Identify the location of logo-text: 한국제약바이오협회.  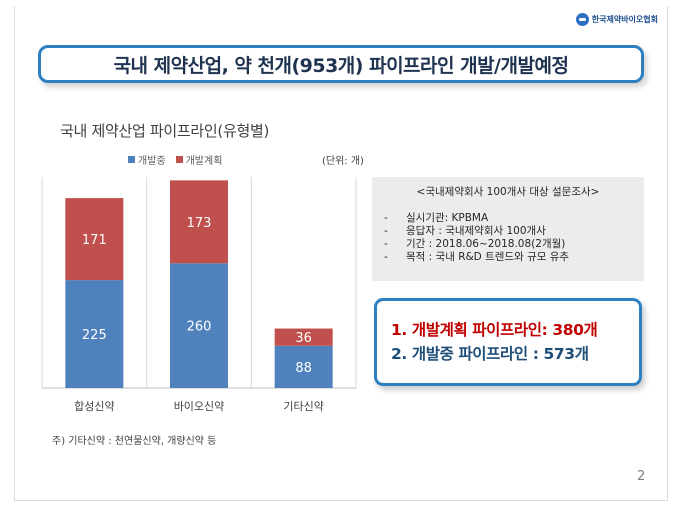
(624, 19).